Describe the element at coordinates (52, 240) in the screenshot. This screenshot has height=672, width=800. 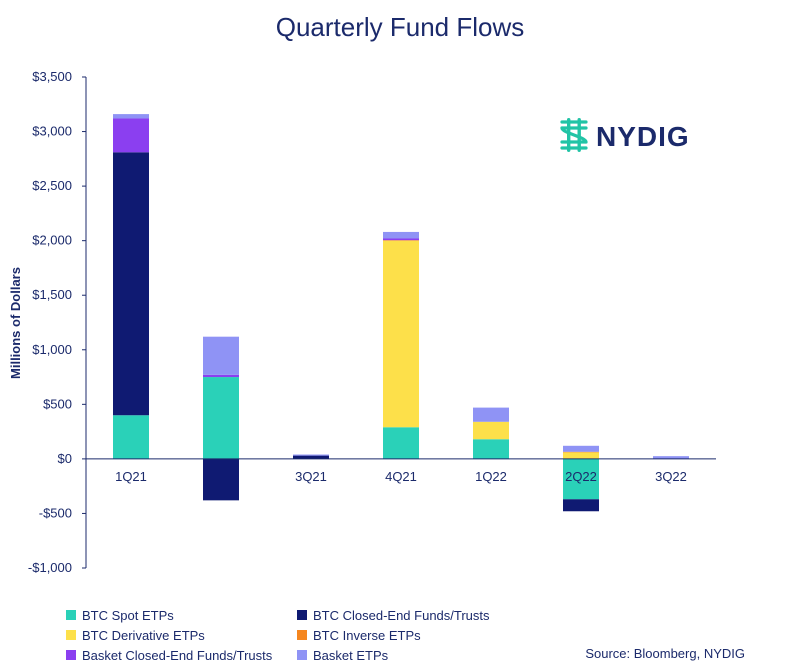
I see `y-tick-label: $2,000` at that location.